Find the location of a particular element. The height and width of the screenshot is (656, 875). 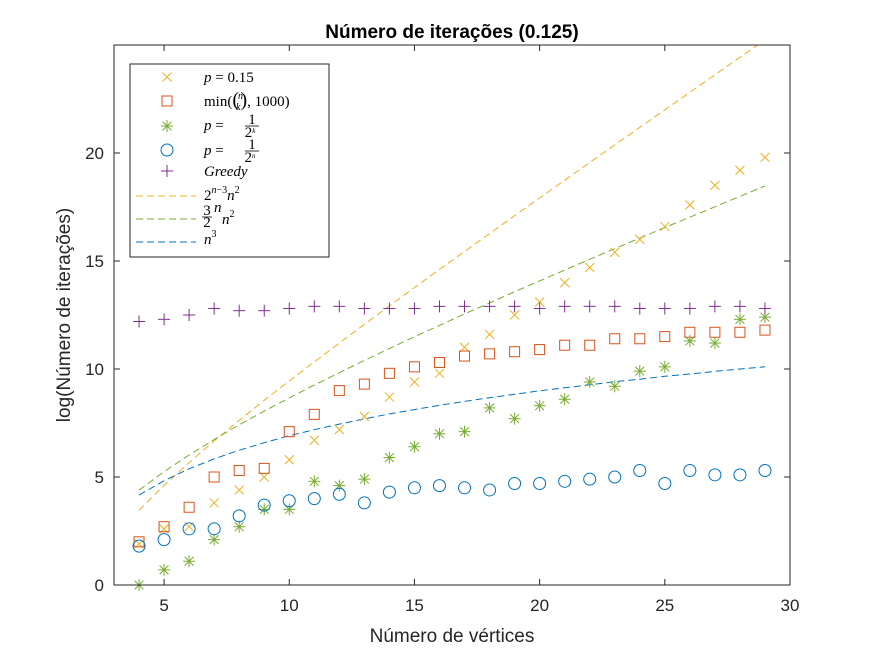

y-tick-label: 15 is located at coordinates (94, 261).